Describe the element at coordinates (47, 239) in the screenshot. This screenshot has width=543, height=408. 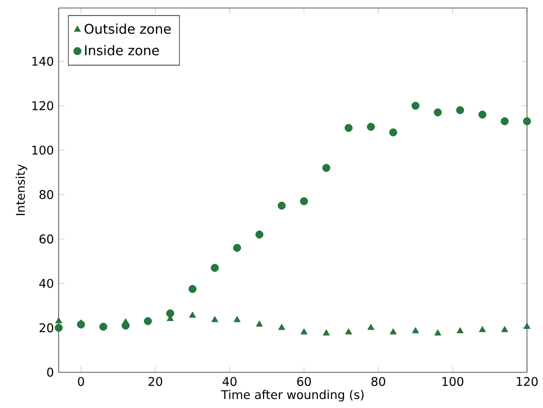
I see `y-tick-label: 60` at that location.